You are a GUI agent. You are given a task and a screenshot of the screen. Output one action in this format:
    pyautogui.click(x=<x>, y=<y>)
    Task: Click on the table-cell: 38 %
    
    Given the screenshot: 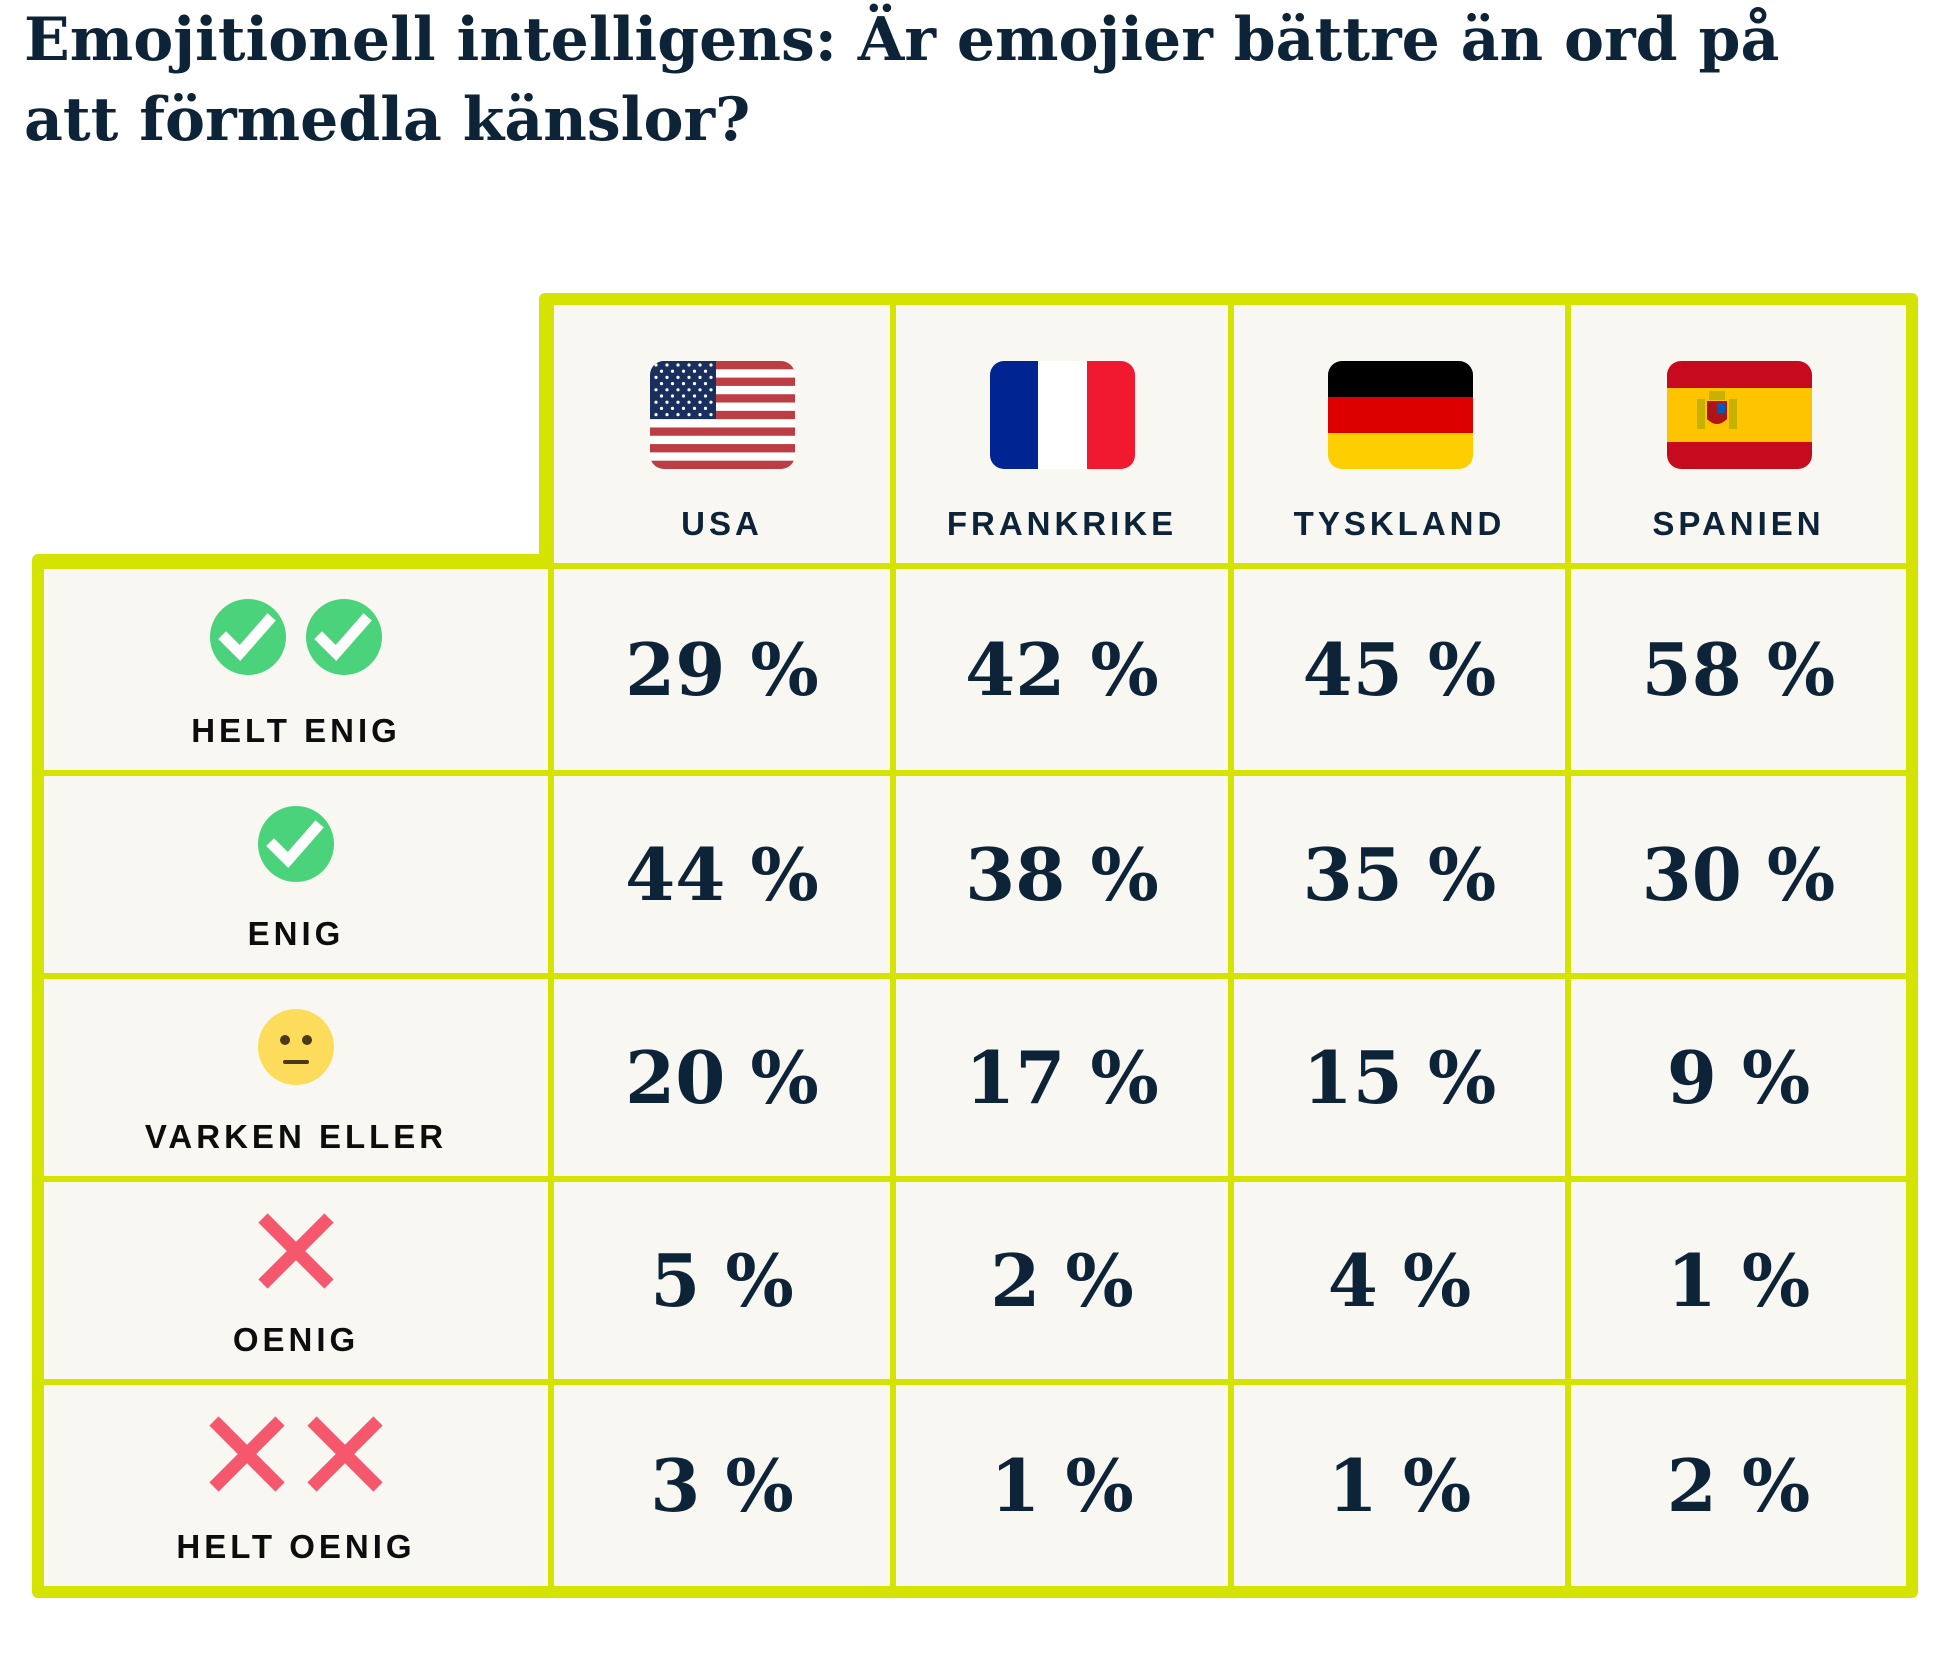 What is the action you would take?
    pyautogui.click(x=1062, y=874)
    